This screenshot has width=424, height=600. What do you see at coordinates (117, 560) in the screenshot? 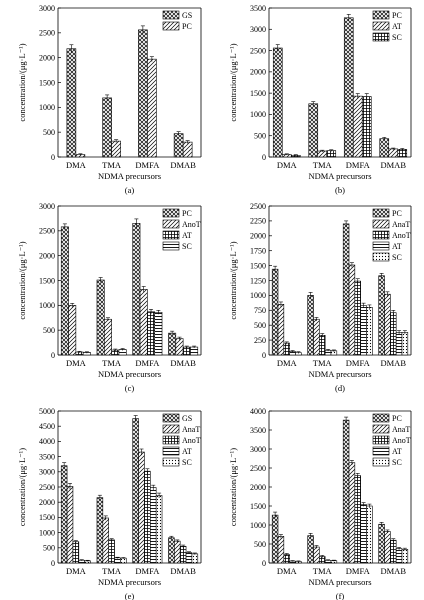
I see `bar-at-tma` at bounding box center [117, 560].